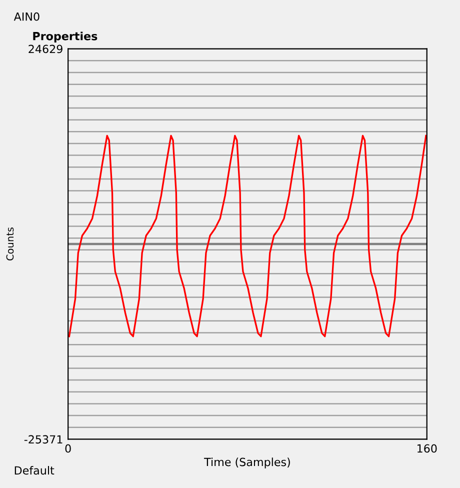  What do you see at coordinates (65, 37) in the screenshot?
I see `text: Properties` at bounding box center [65, 37].